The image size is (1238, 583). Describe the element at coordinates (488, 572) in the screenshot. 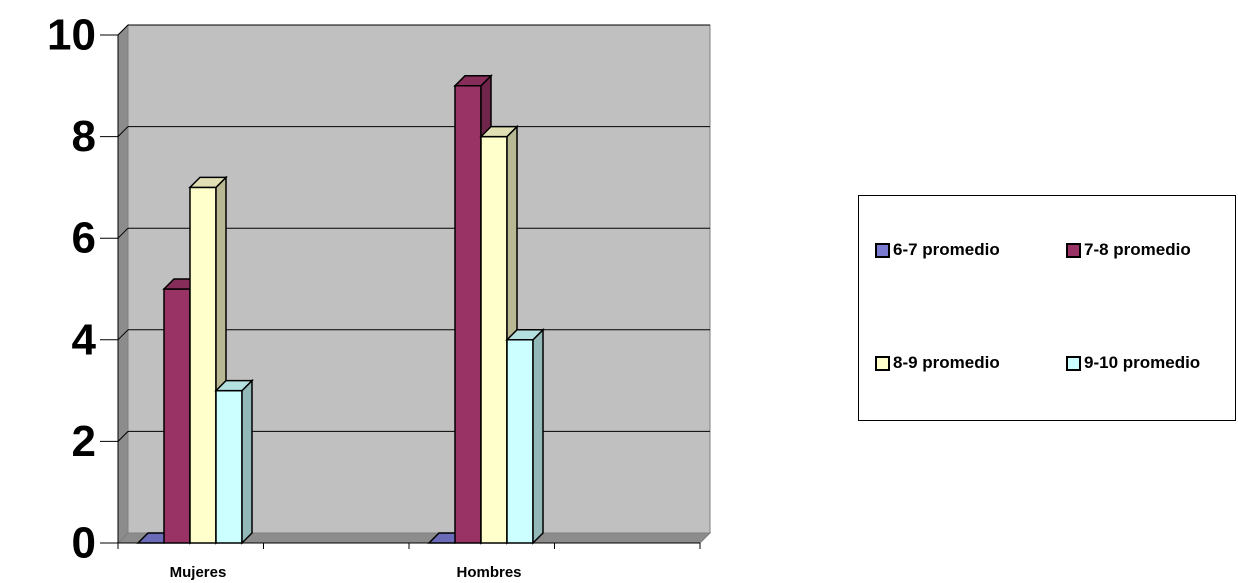

I see `x-tick-label: Hombres` at that location.